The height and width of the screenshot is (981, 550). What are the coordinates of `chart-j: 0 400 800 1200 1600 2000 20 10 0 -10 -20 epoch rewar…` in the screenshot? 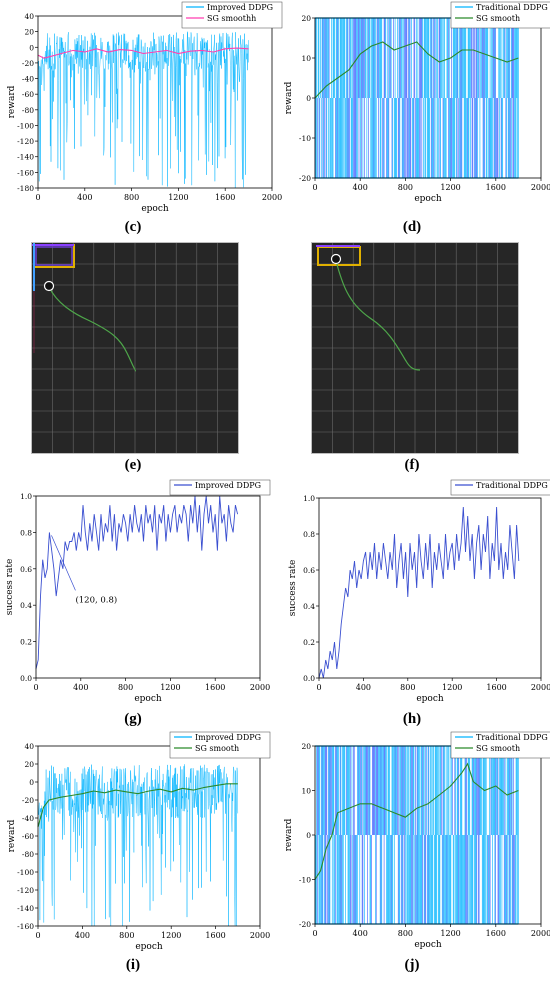 It's located at (412, 842).